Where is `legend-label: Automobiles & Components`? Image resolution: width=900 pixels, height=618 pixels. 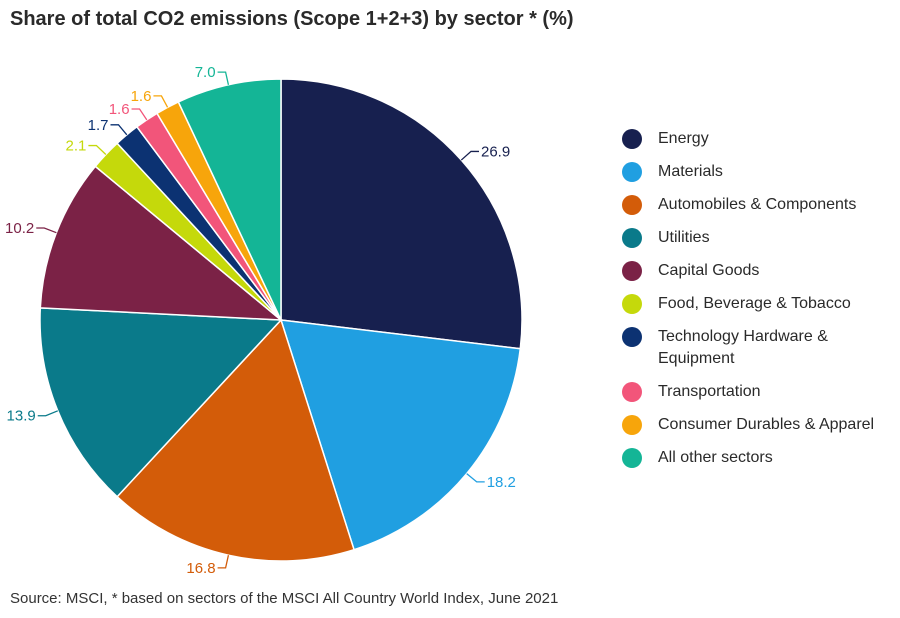
legend-label: Automobiles & Components is located at coordinates (757, 204).